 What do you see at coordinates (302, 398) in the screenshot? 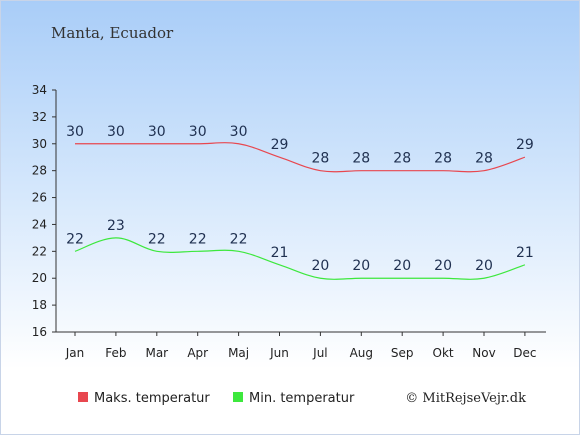
I see `legend-label-min: Min. temperatur` at bounding box center [302, 398].